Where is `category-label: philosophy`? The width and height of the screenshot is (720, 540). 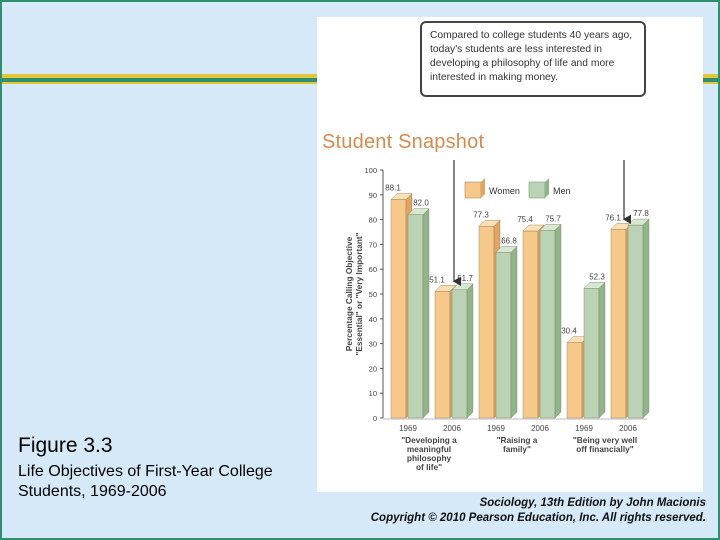 category-label: philosophy is located at coordinates (429, 458).